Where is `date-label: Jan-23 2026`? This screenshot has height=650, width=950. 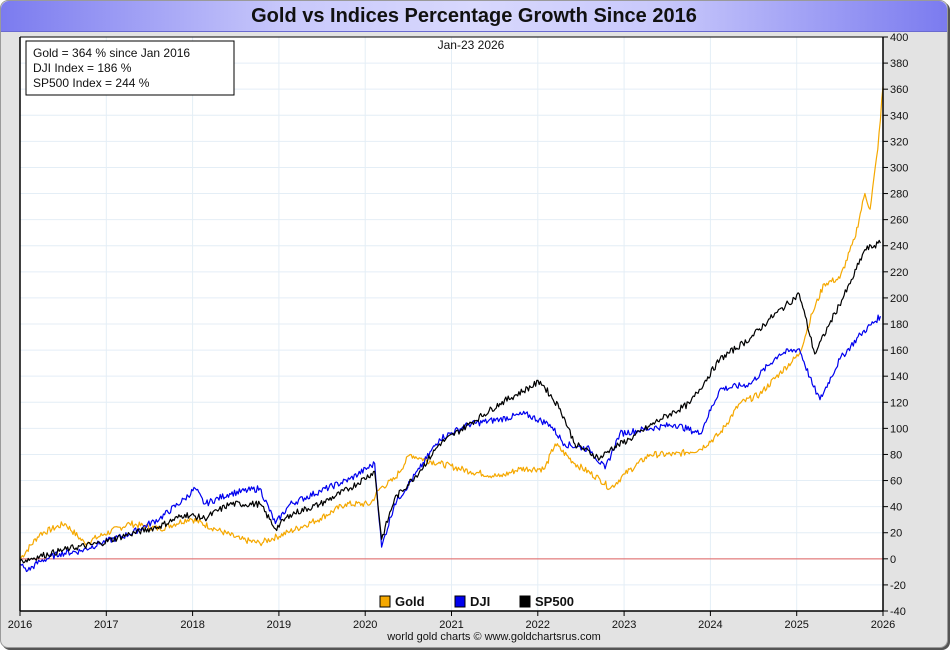 date-label: Jan-23 2026 is located at coordinates (471, 45).